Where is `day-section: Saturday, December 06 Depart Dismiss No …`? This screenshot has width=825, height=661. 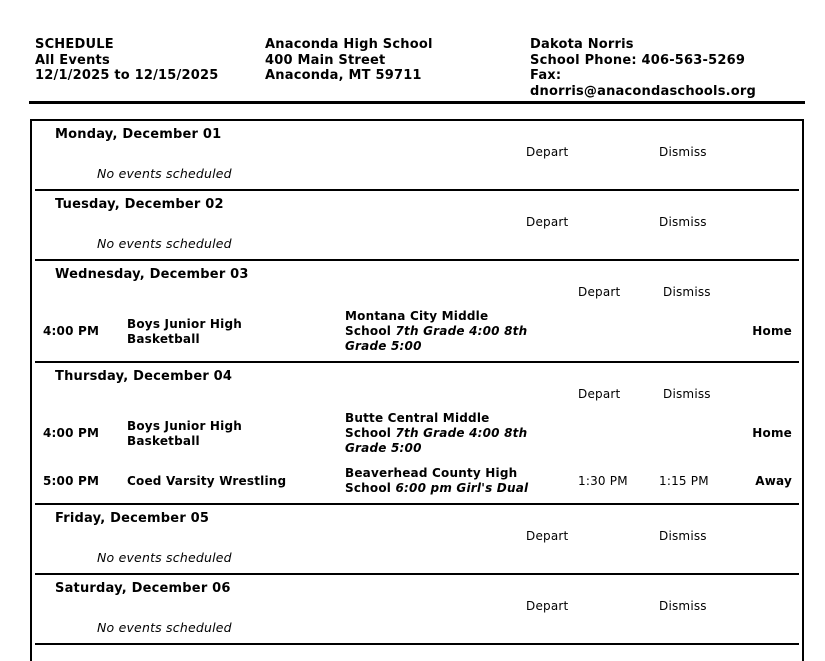 day-section: Saturday, December 06 Depart Dismiss No … is located at coordinates (417, 605).